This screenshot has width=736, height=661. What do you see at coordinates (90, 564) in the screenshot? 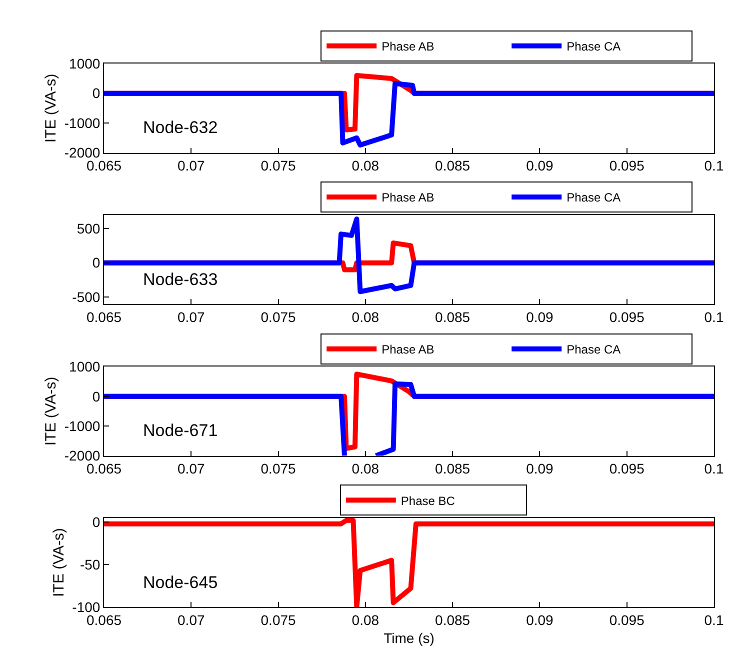
I see `y-tick-label: -50` at bounding box center [90, 564].